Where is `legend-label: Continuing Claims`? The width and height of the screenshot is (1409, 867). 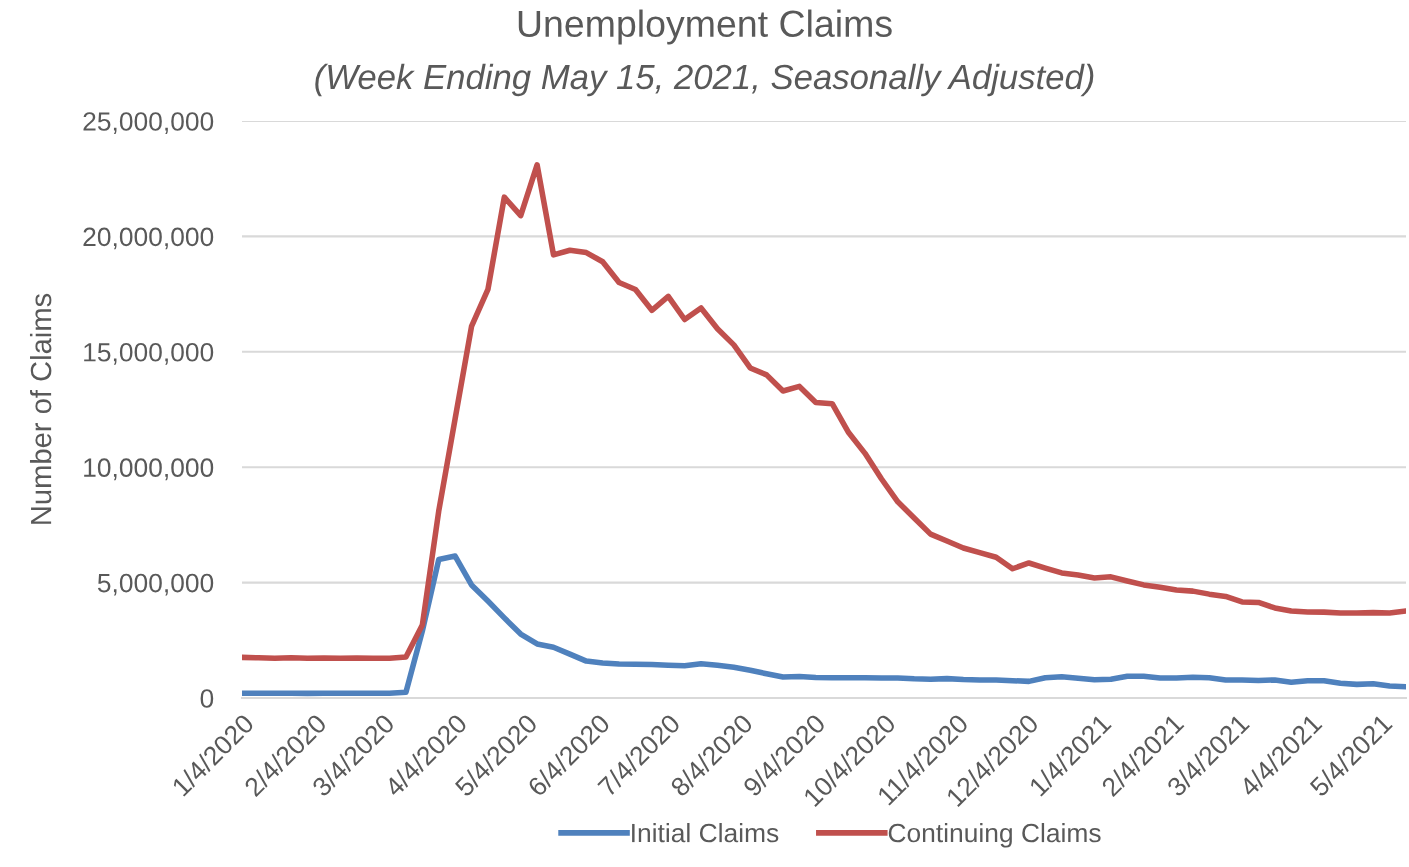
legend-label: Continuing Claims is located at coordinates (994, 835).